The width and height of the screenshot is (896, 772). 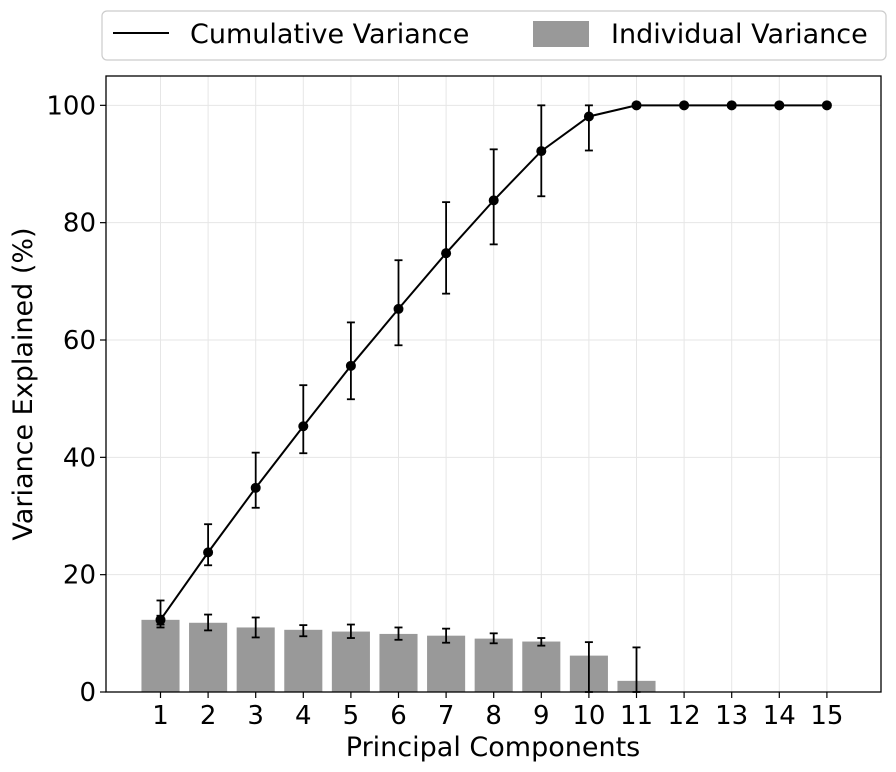 What do you see at coordinates (826, 716) in the screenshot?
I see `x-tick-label: 15` at bounding box center [826, 716].